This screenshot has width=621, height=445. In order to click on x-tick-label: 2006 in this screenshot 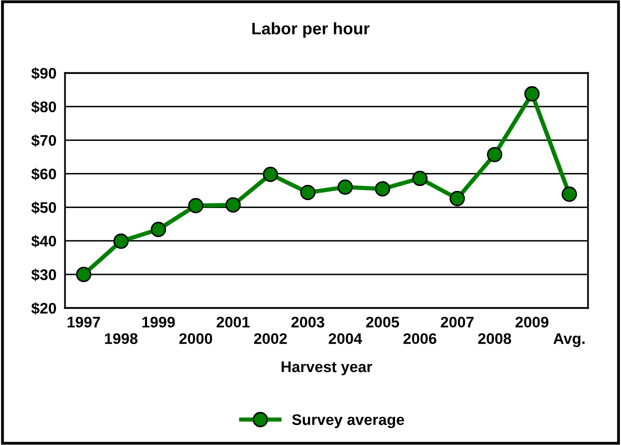, I will do `click(419, 338)`.